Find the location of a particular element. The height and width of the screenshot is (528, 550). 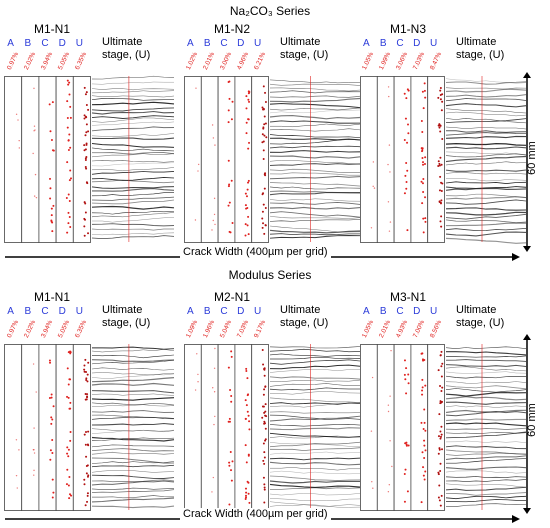

strain-percent: 7.00% is located at coordinates (418, 329).